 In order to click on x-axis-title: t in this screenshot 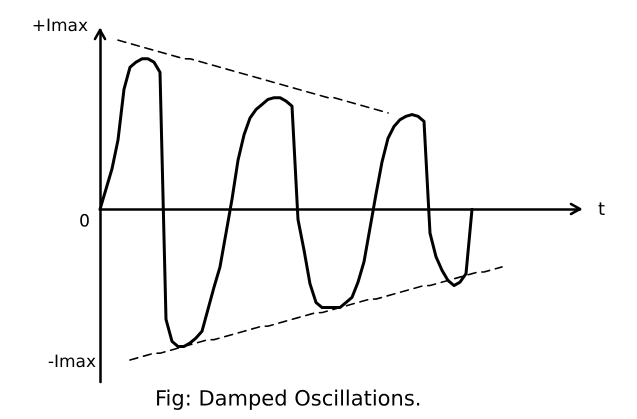, I will do `click(602, 209)`.